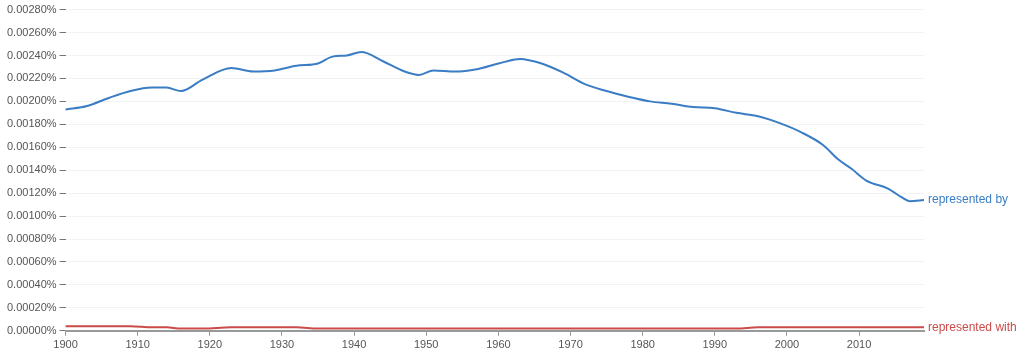  Describe the element at coordinates (32, 261) in the screenshot. I see `y-tick-label: 0.00060%` at that location.